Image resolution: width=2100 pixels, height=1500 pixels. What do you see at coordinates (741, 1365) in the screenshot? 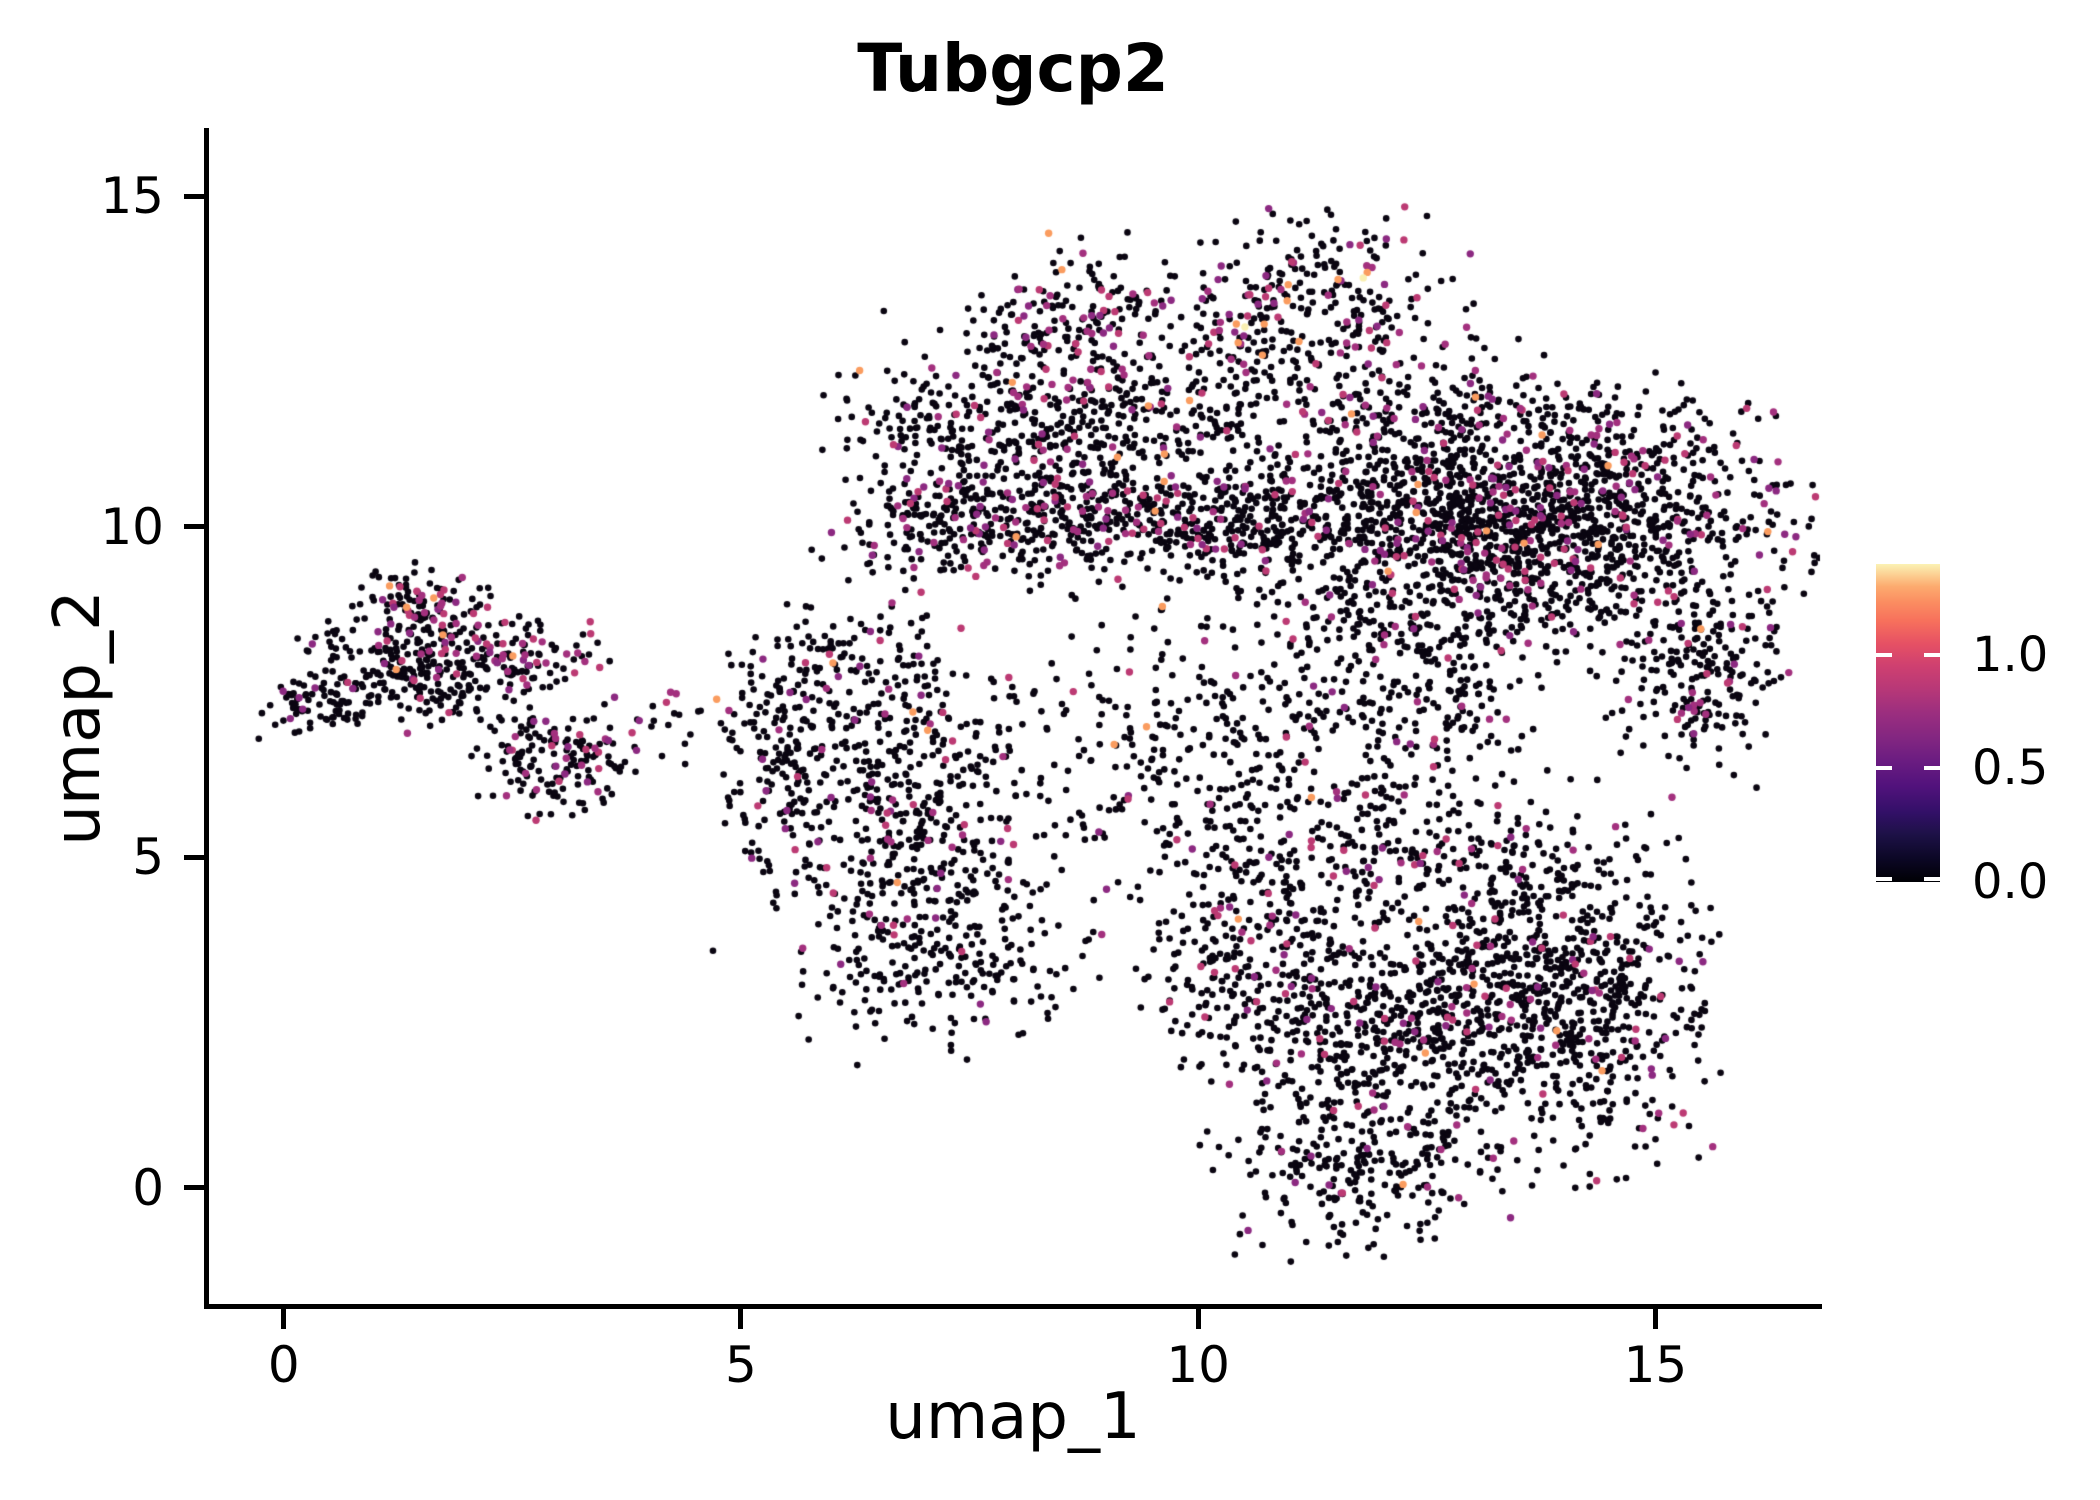
I see `x-tick-label: 5` at bounding box center [741, 1365].